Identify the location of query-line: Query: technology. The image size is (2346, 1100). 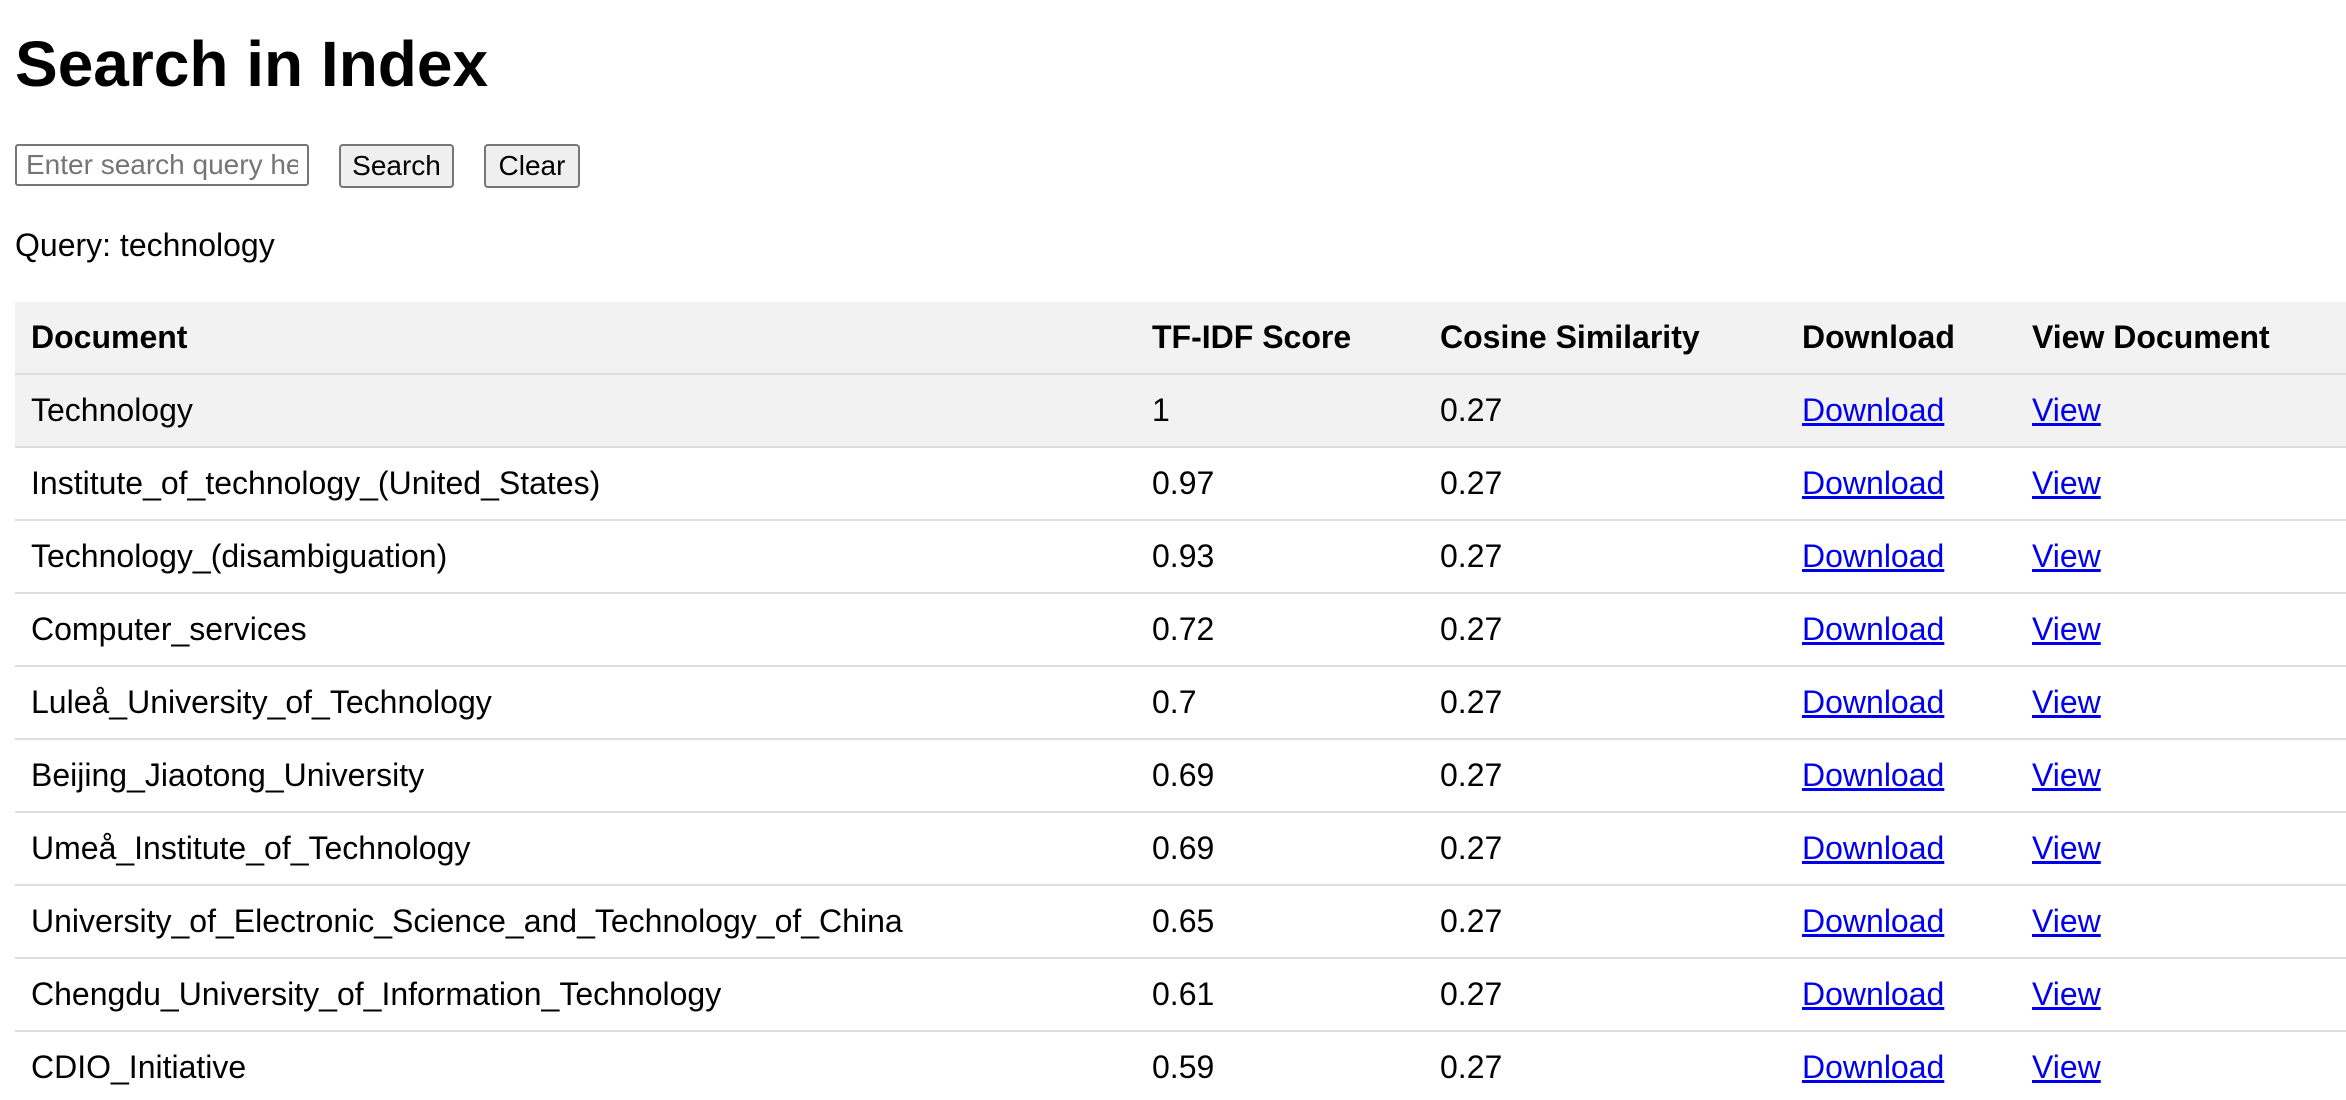
(145, 245).